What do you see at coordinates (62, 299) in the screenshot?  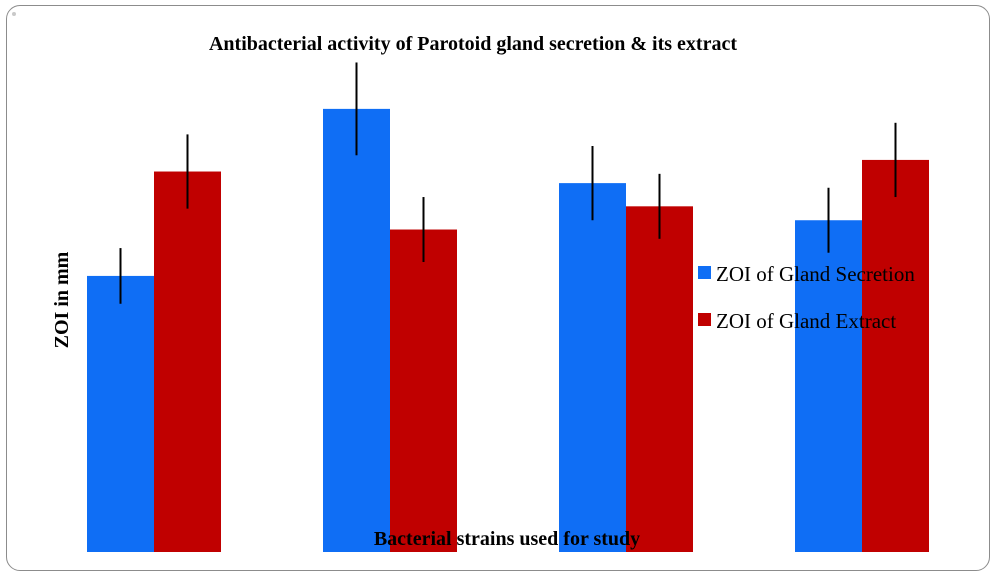 I see `y-axis-label: ZOI in mm` at bounding box center [62, 299].